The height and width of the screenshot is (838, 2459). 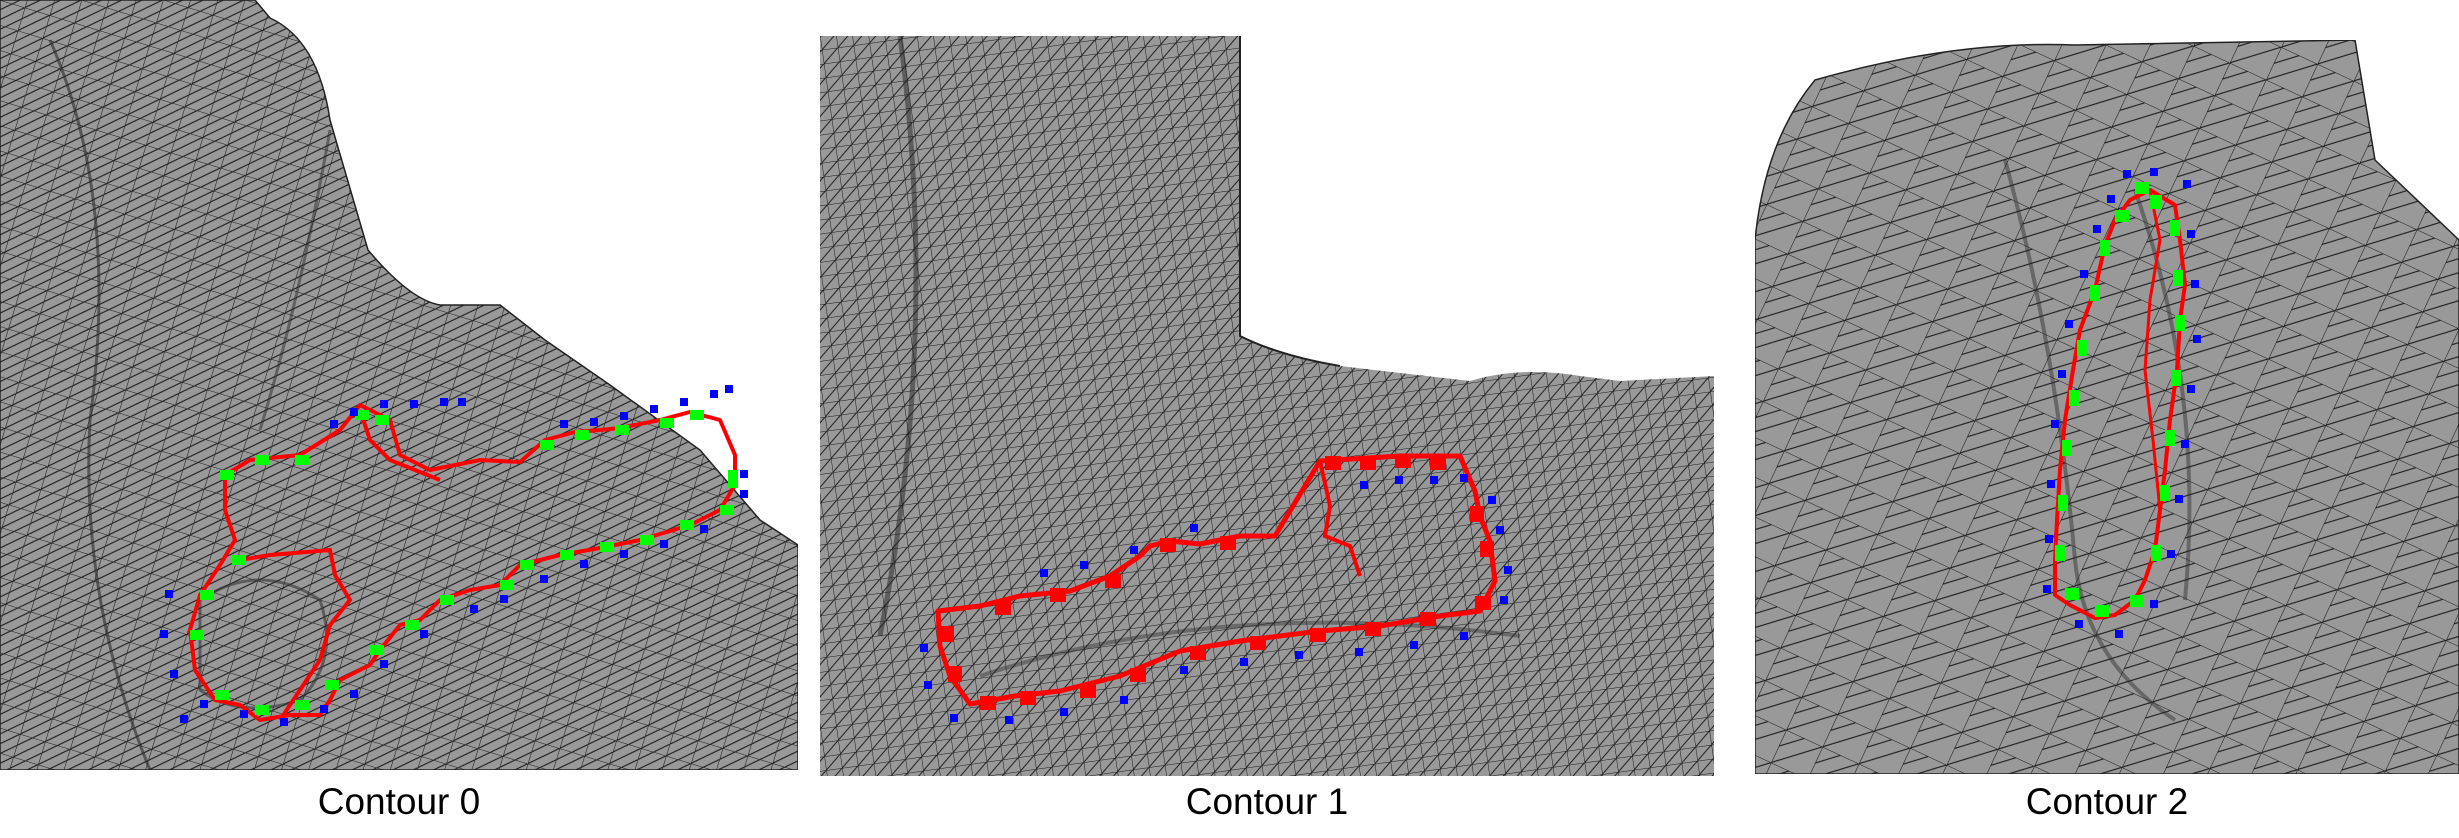 What do you see at coordinates (1267, 801) in the screenshot?
I see `caption-contour-1: Contour 1` at bounding box center [1267, 801].